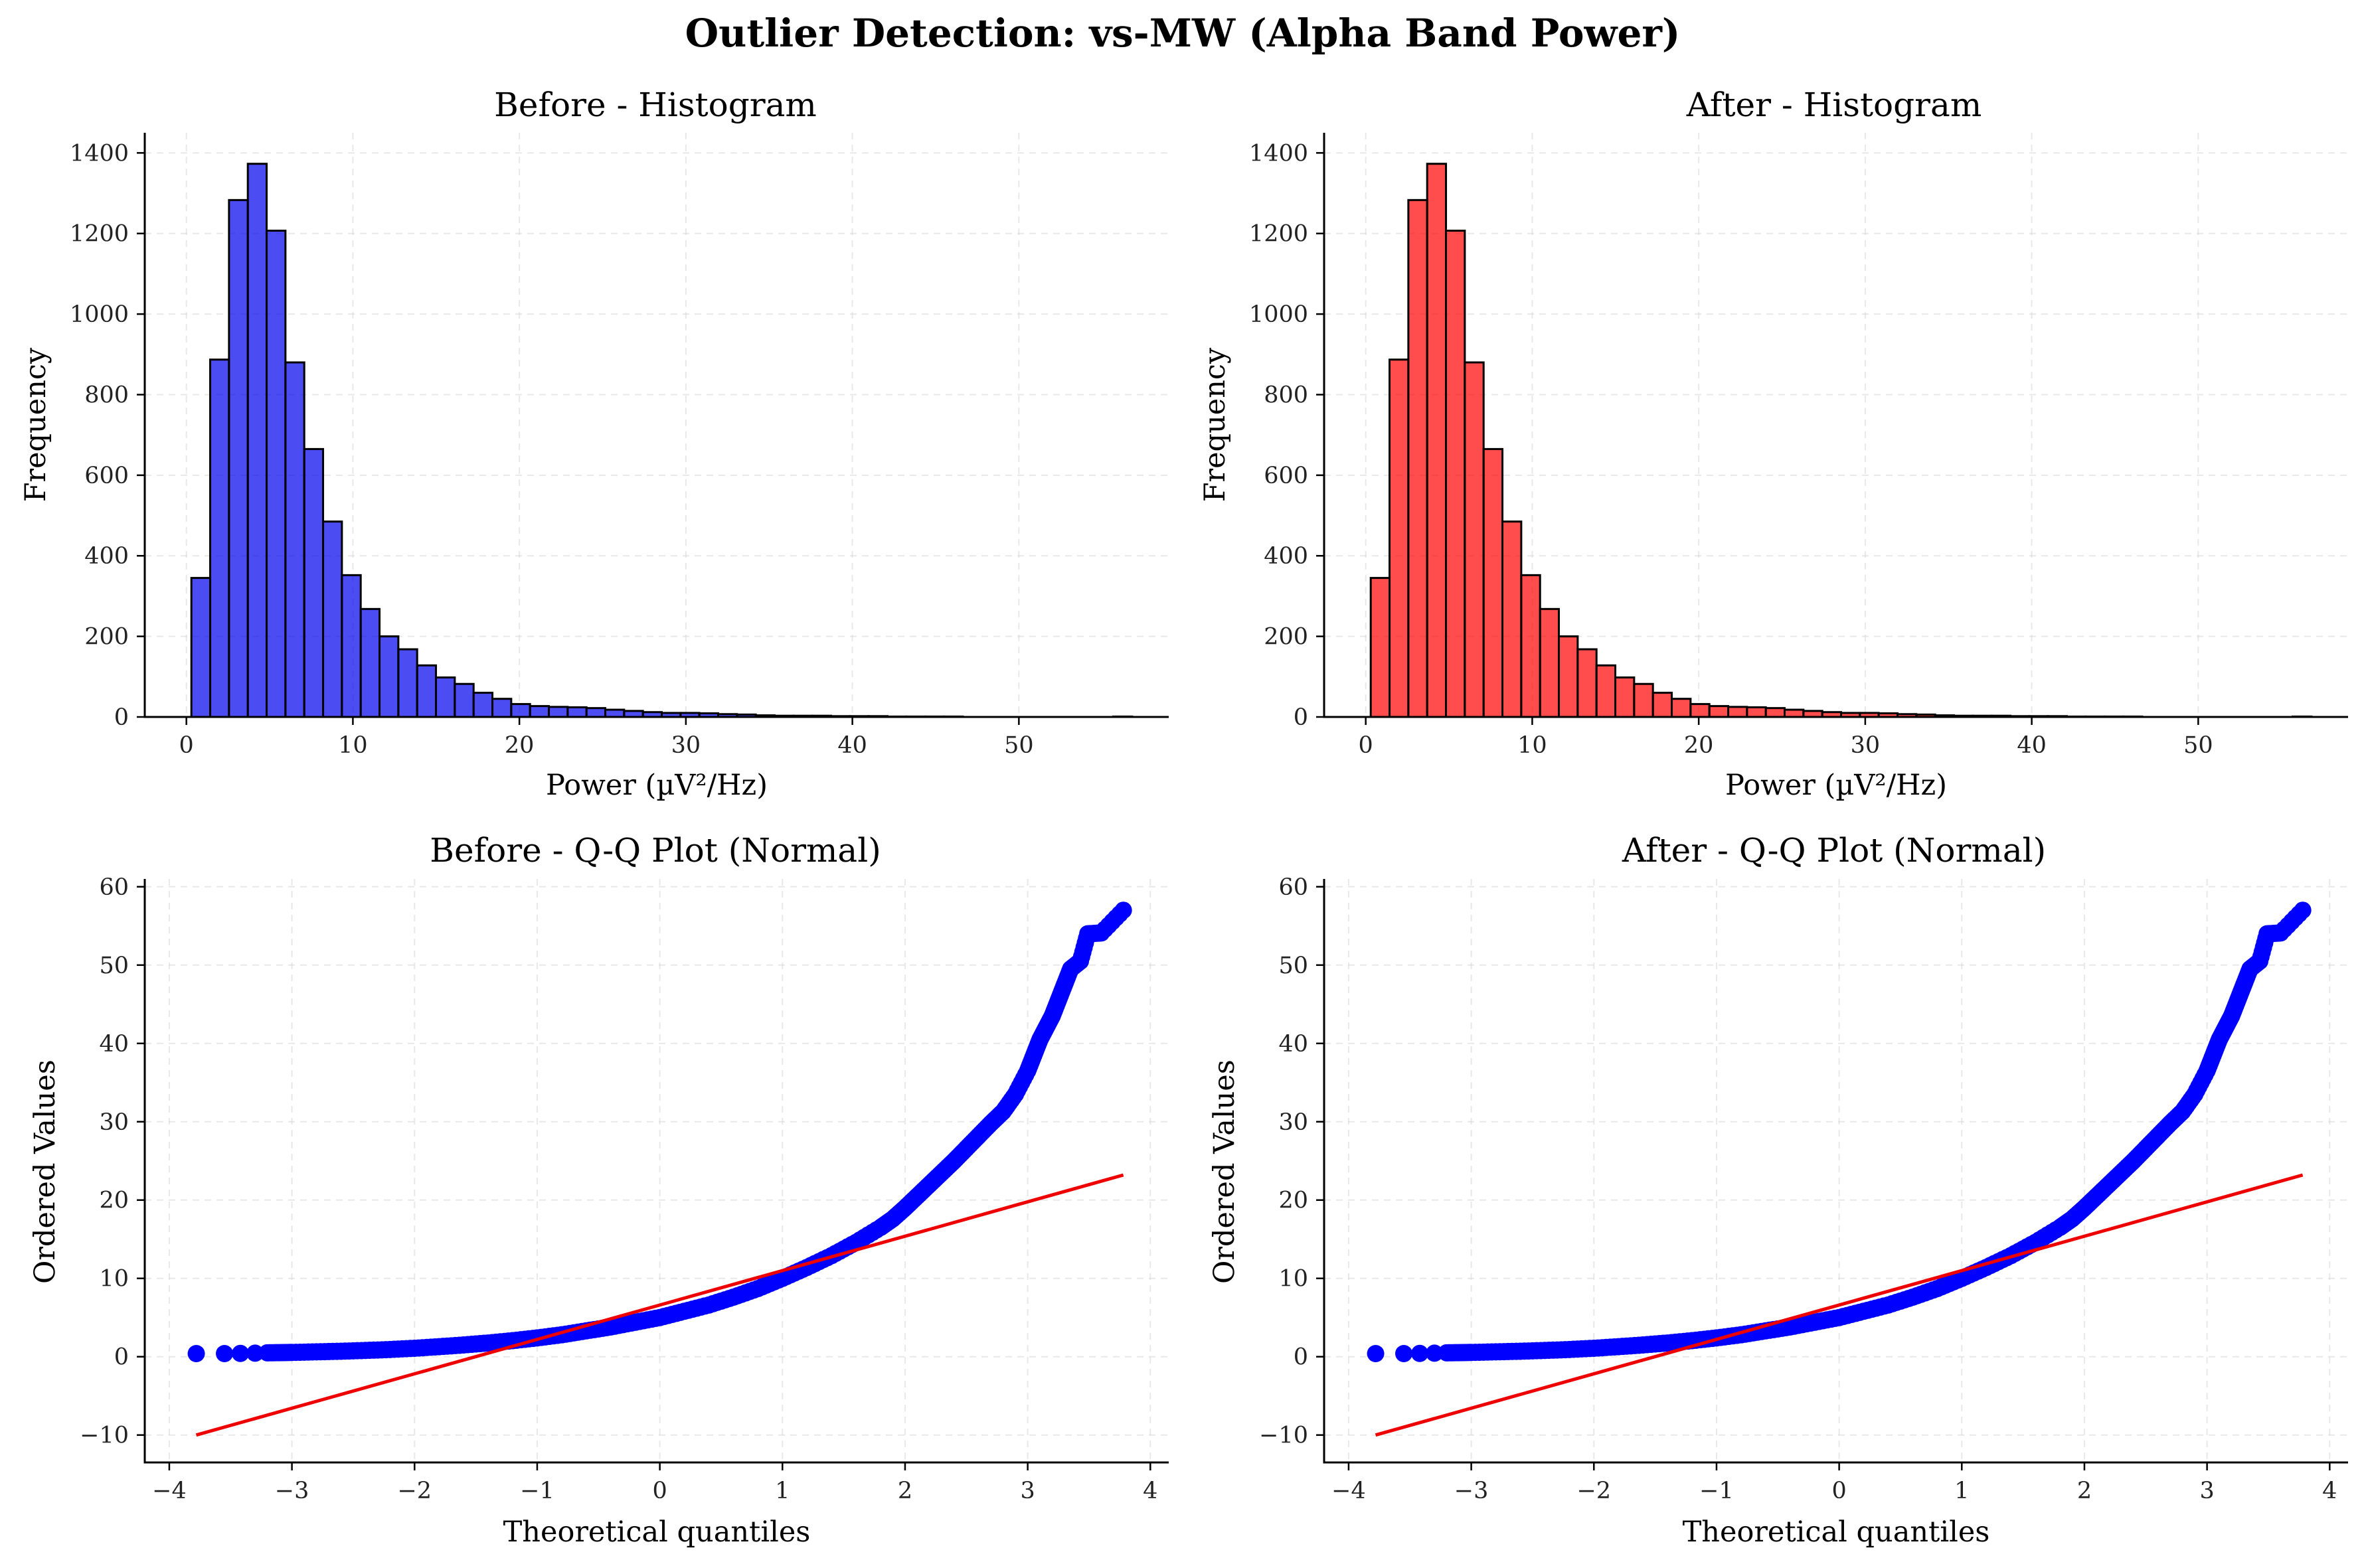 This screenshot has height=1568, width=2366. I want to click on x-tick-label: 40, so click(852, 746).